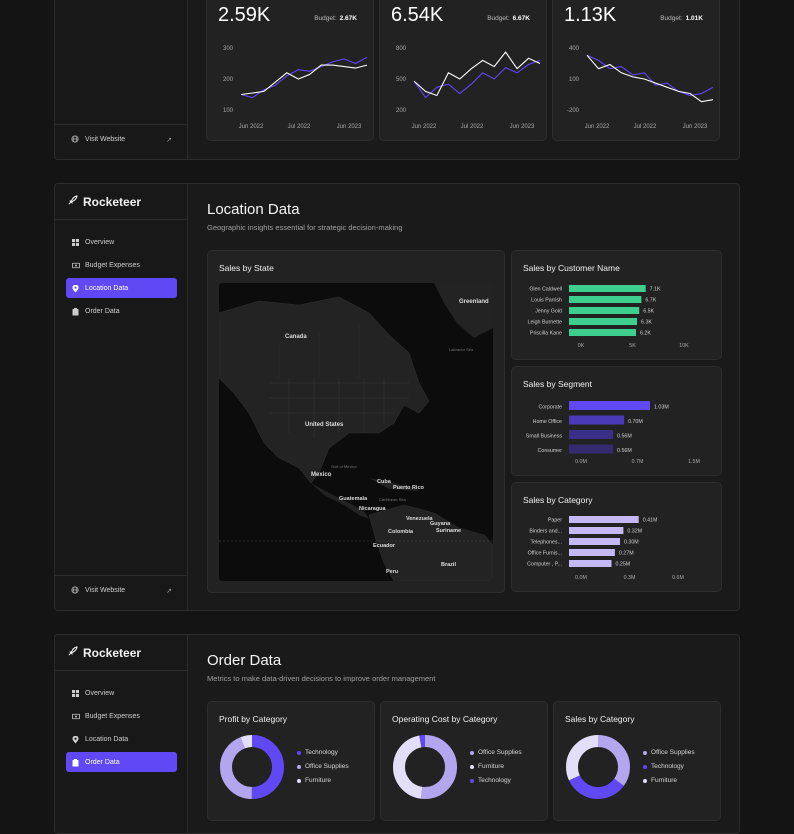 This screenshot has width=794, height=834. Describe the element at coordinates (557, 384) in the screenshot. I see `card-title: Sales by Segment` at that location.